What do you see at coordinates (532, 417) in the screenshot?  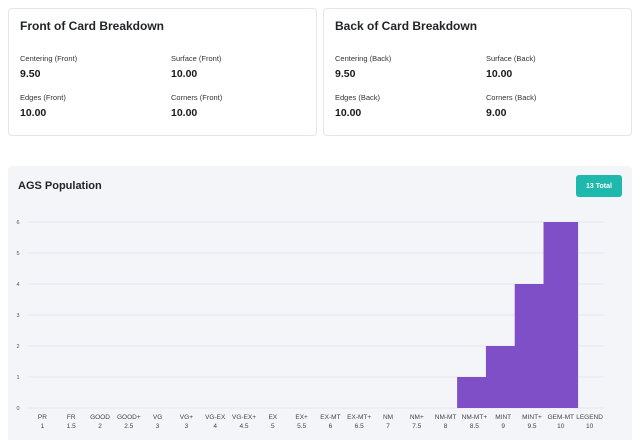 I see `x-tick-label: MINT+` at bounding box center [532, 417].